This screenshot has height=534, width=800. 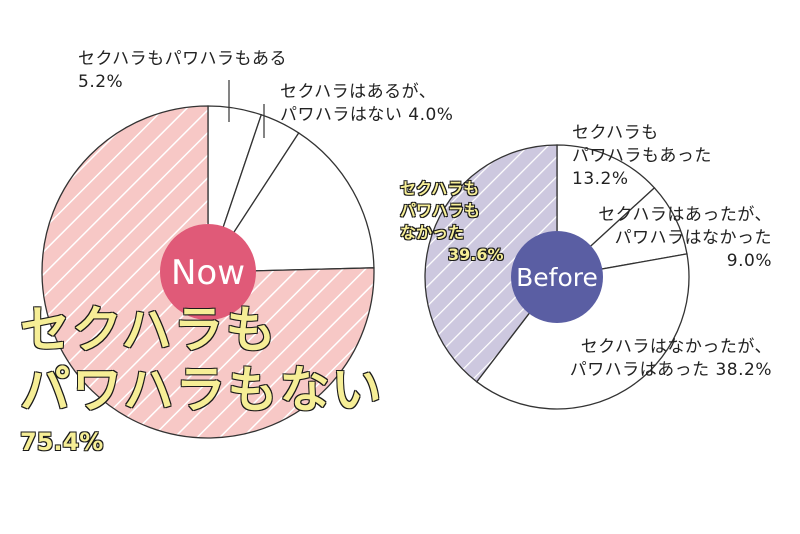 What do you see at coordinates (61, 441) in the screenshot?
I see `now-slice-pct-neither: 75.4%` at bounding box center [61, 441].